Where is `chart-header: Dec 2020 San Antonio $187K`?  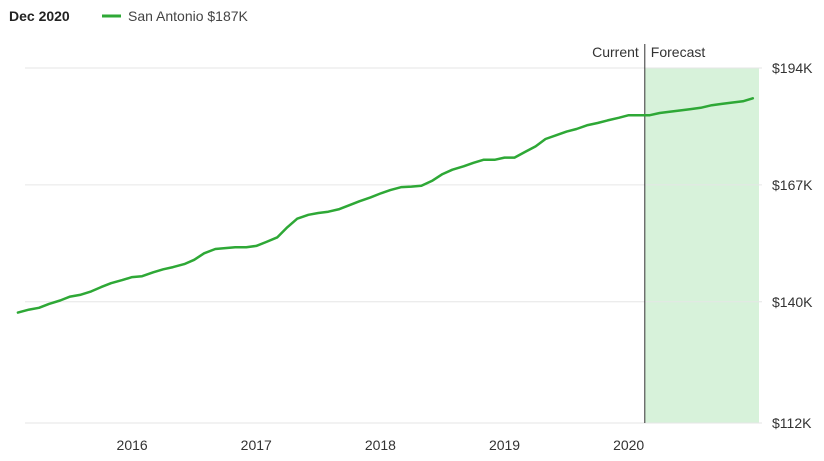 chart-header: Dec 2020 San Antonio $187K is located at coordinates (129, 16).